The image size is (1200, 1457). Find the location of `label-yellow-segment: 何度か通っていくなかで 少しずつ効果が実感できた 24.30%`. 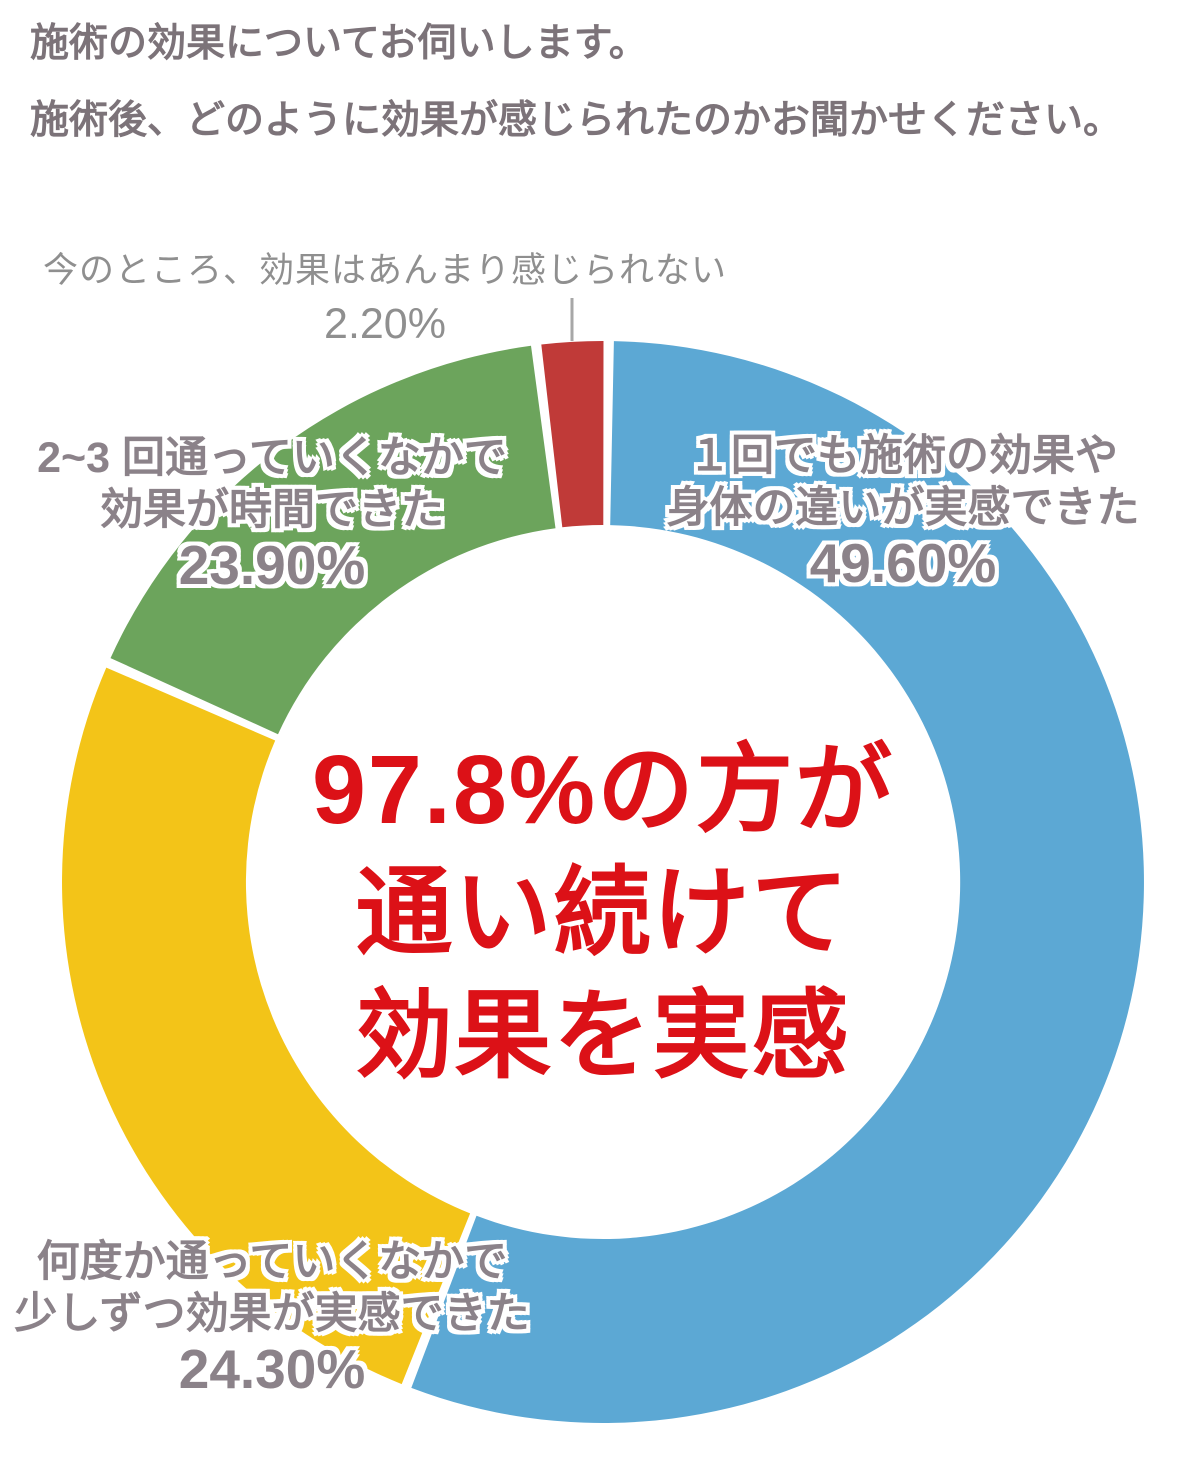

label-yellow-segment: 何度か通っていくなかで 少しずつ効果が実感できた 24.30% is located at coordinates (271, 1317).